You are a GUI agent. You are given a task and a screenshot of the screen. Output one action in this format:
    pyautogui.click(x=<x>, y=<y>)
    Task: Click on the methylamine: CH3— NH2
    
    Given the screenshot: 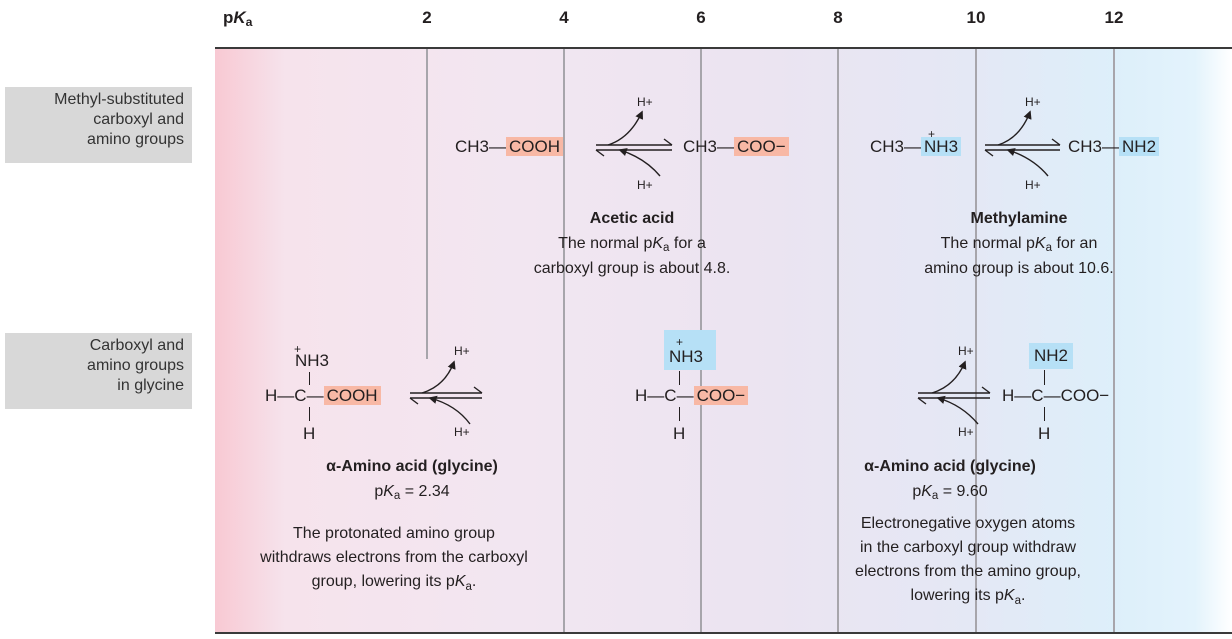 What is the action you would take?
    pyautogui.click(x=1114, y=147)
    